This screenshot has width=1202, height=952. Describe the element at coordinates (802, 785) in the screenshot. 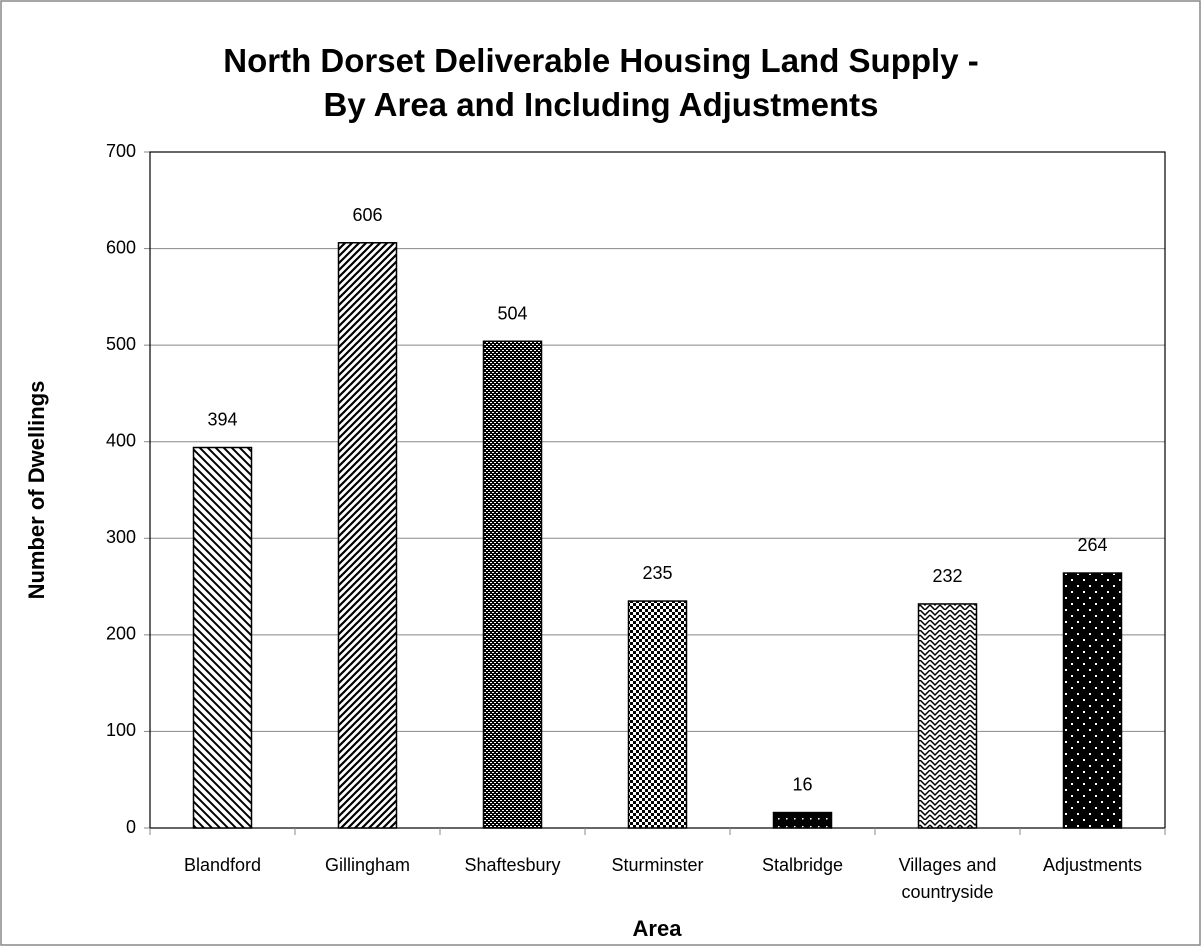

I see `data-label: 16` at that location.